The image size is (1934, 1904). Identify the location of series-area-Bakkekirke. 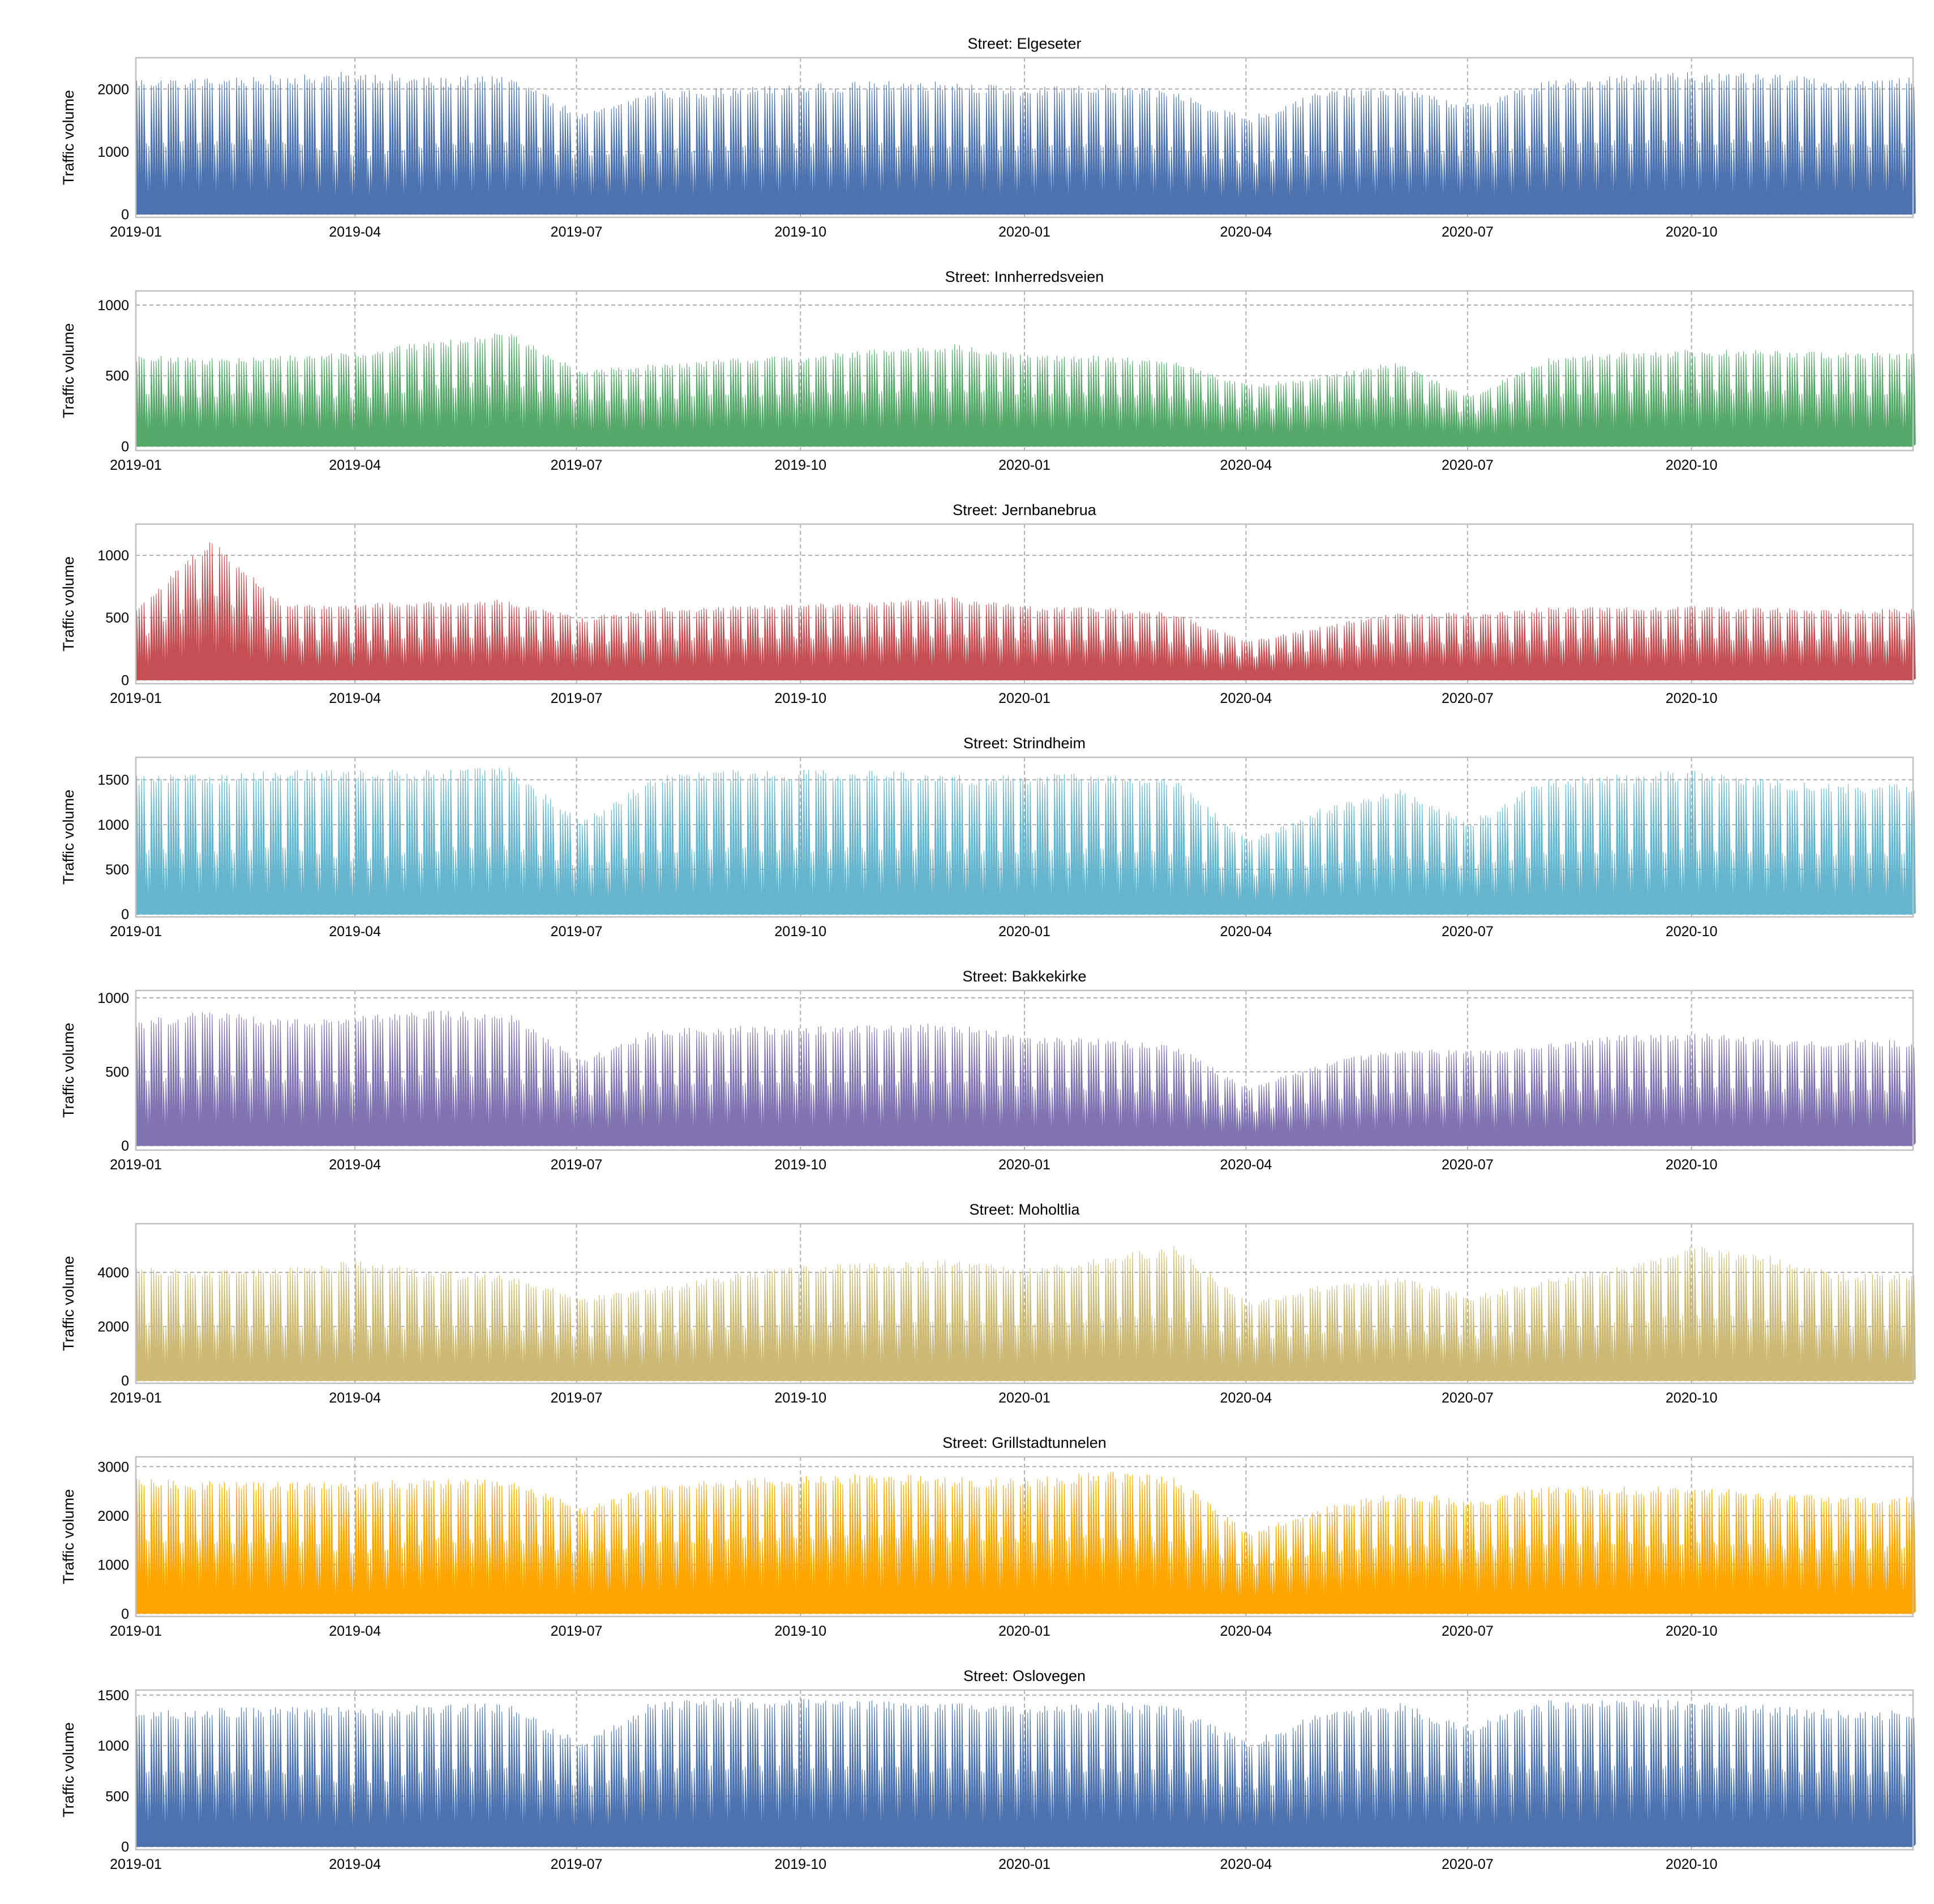
(1025, 1078).